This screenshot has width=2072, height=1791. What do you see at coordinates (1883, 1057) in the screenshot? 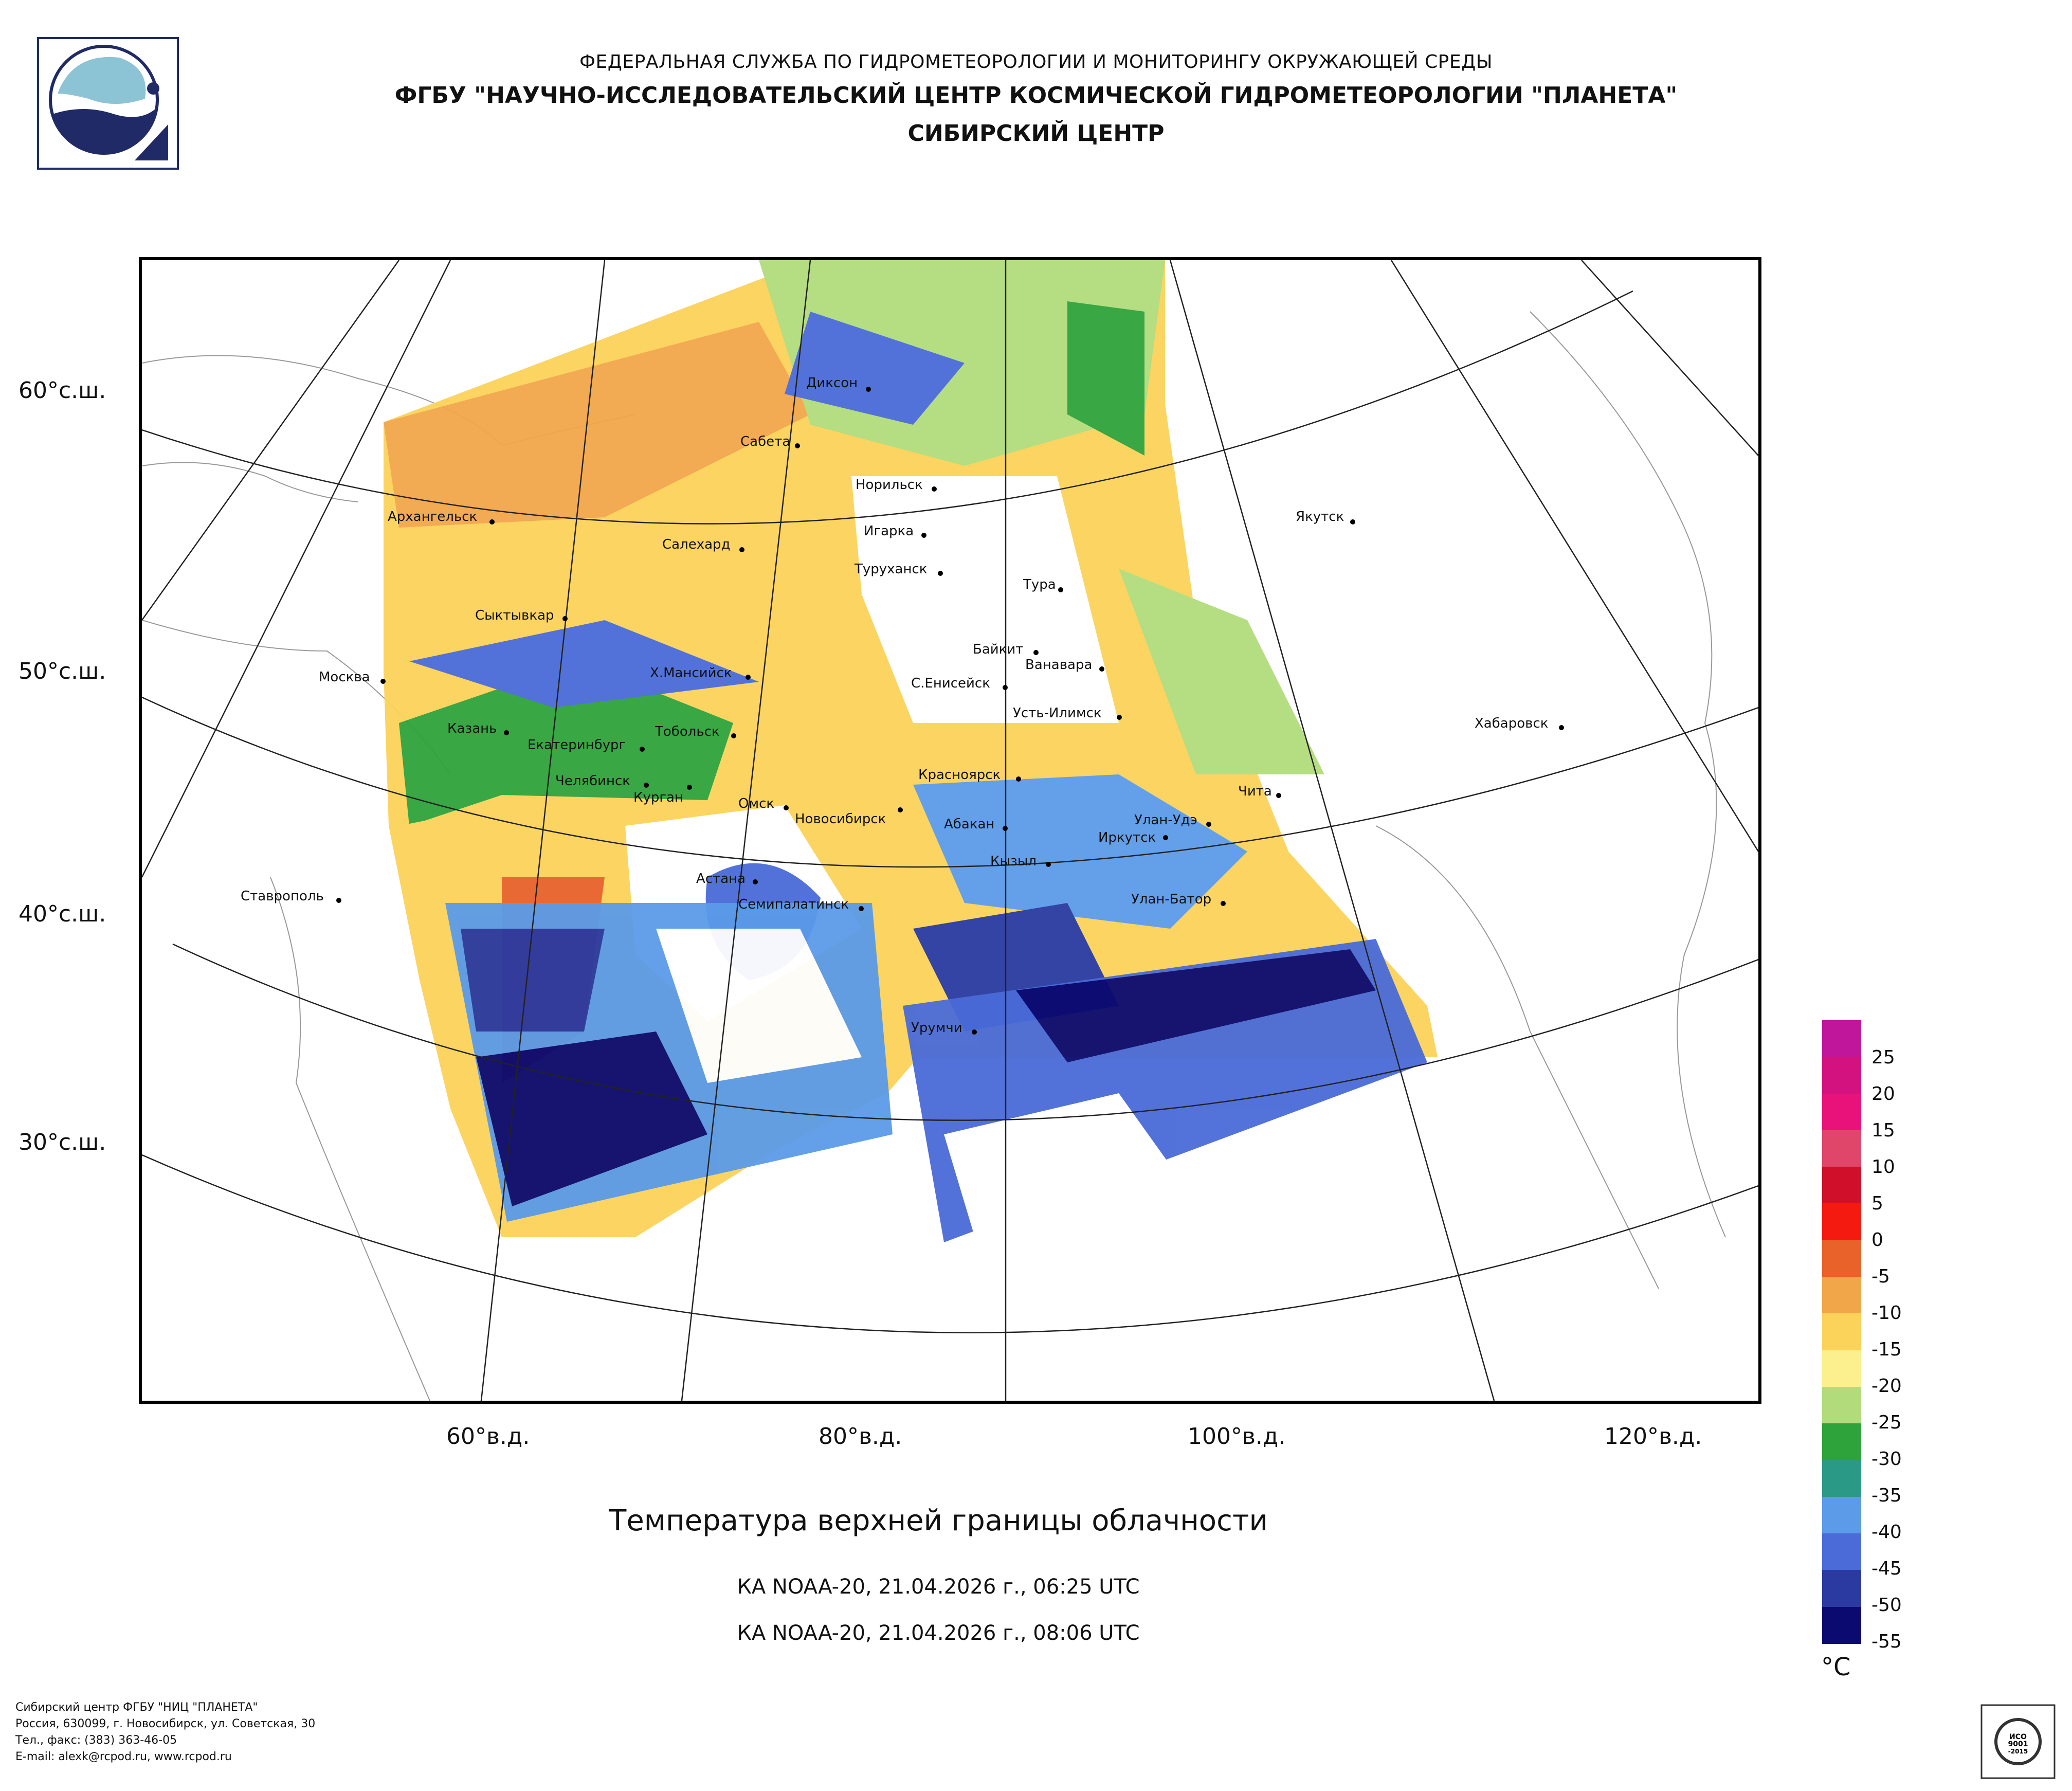
I see `legend-tick-label: 25` at bounding box center [1883, 1057].